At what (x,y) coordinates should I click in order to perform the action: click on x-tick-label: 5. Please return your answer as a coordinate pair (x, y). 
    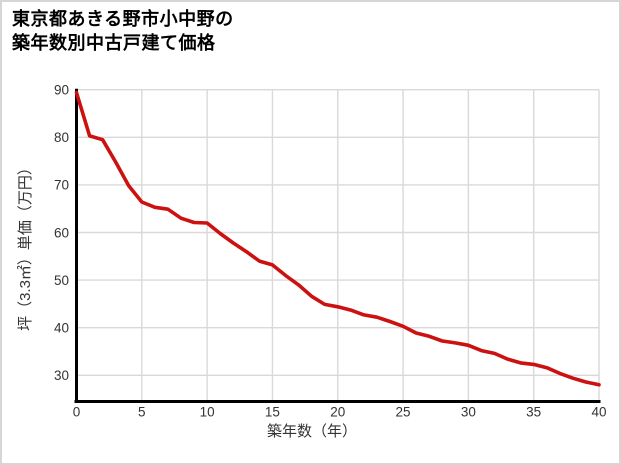
    Looking at the image, I should click on (142, 412).